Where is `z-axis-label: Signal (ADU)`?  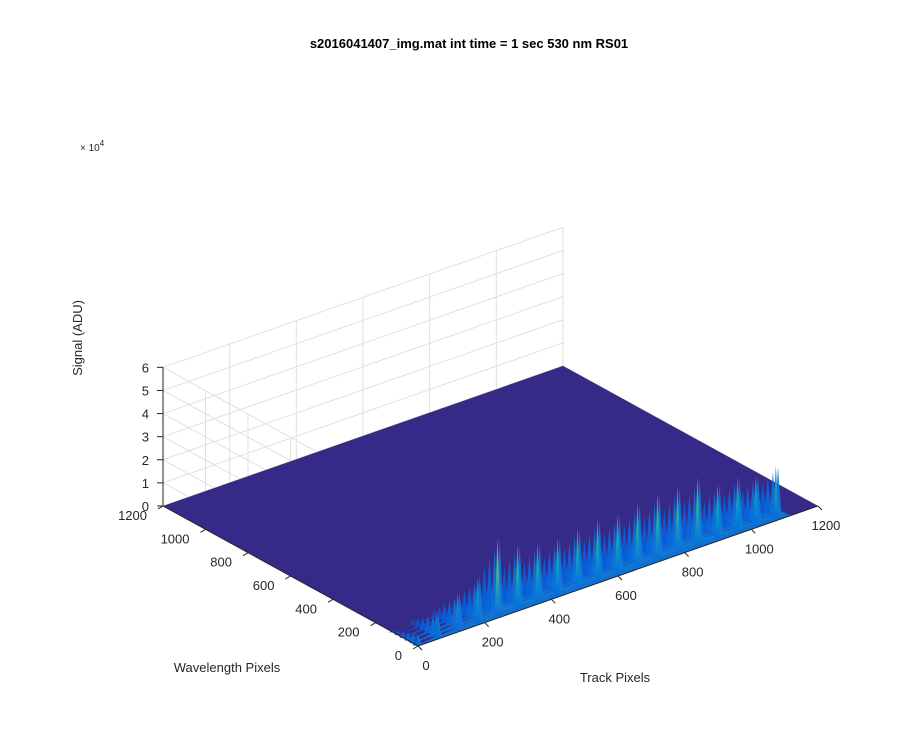 z-axis-label: Signal (ADU) is located at coordinates (77, 338).